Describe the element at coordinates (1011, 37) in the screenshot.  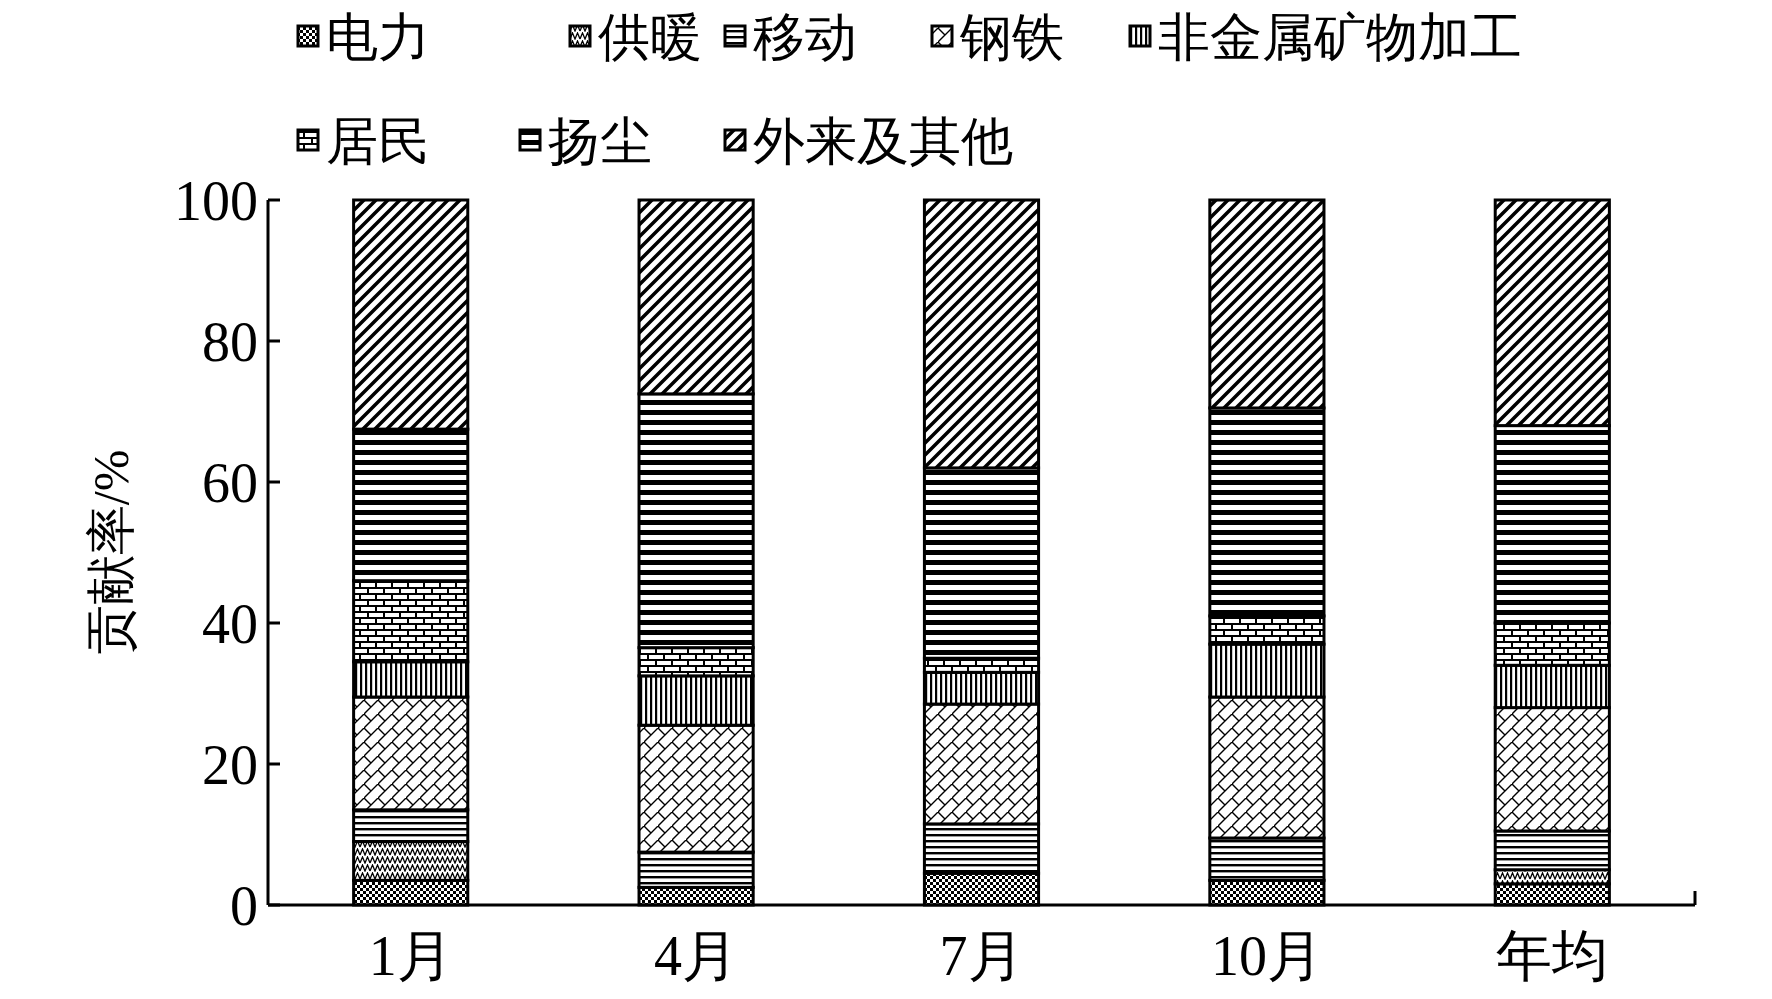
I see `legend-label: 钢铁` at that location.